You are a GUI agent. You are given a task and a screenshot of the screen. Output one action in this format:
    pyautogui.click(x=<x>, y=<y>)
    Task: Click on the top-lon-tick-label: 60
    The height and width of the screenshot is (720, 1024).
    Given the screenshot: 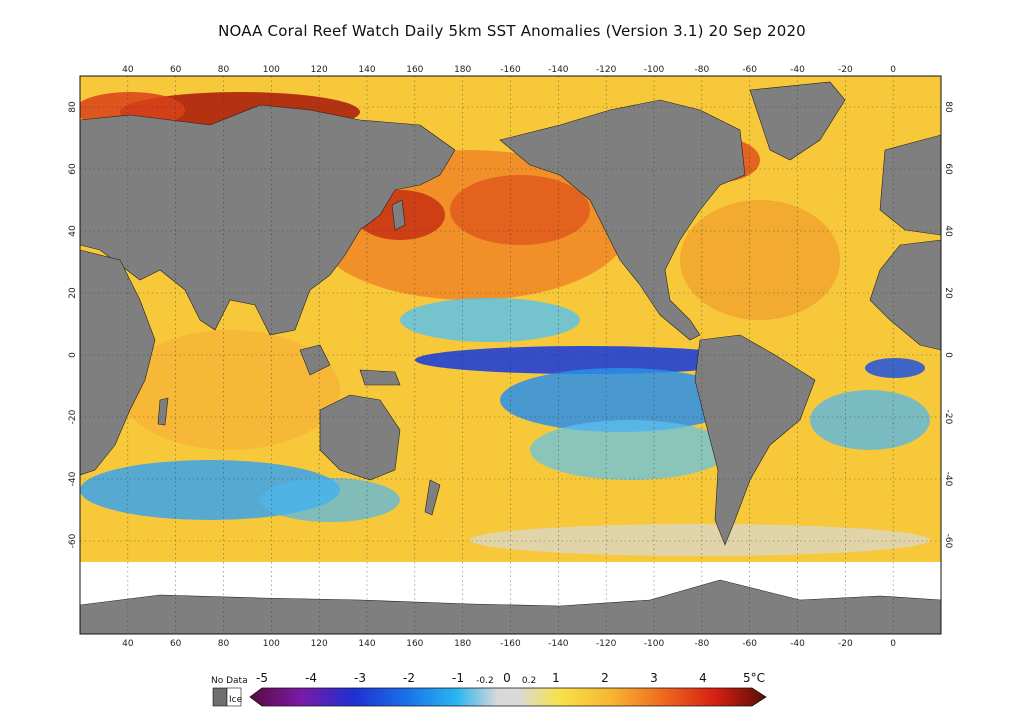 What is the action you would take?
    pyautogui.click(x=176, y=70)
    